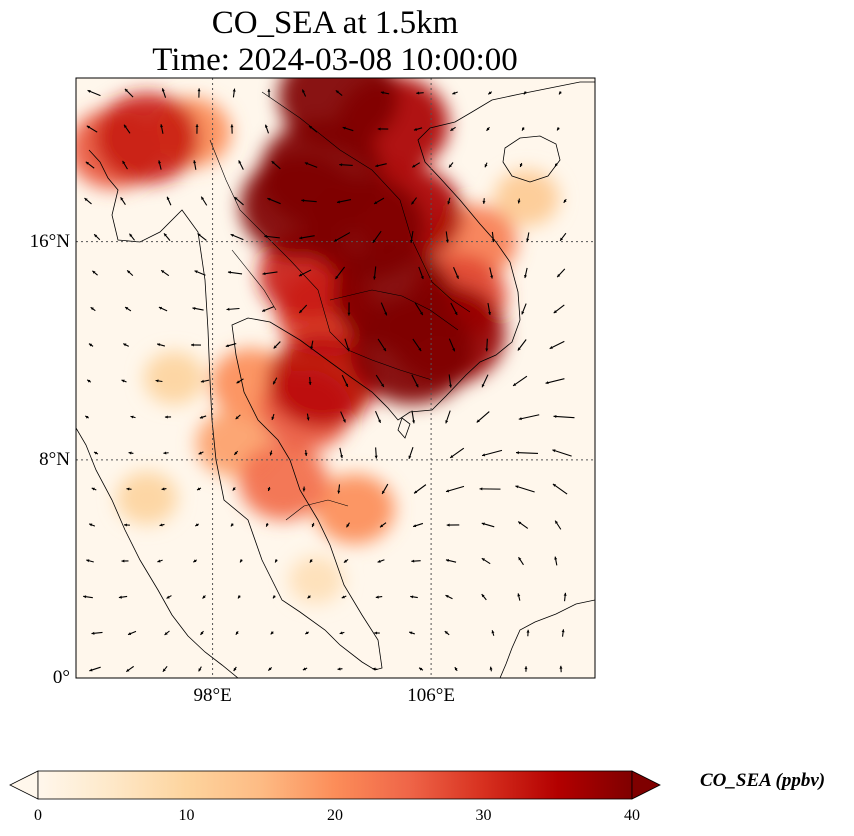 This screenshot has width=854, height=836. What do you see at coordinates (335, 815) in the screenshot?
I see `colorbar-tick-label: 20` at bounding box center [335, 815].